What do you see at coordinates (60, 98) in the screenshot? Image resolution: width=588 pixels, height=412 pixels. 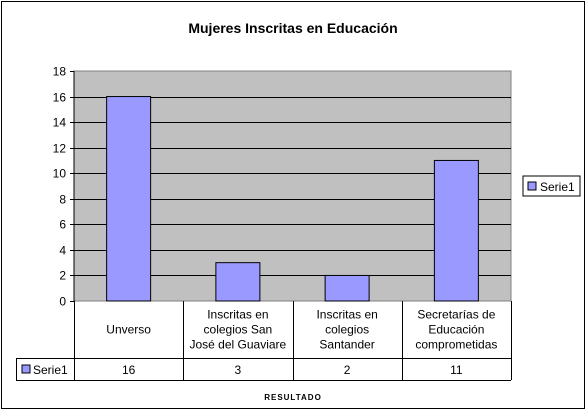 I see `y-tick-label: 16` at bounding box center [60, 98].